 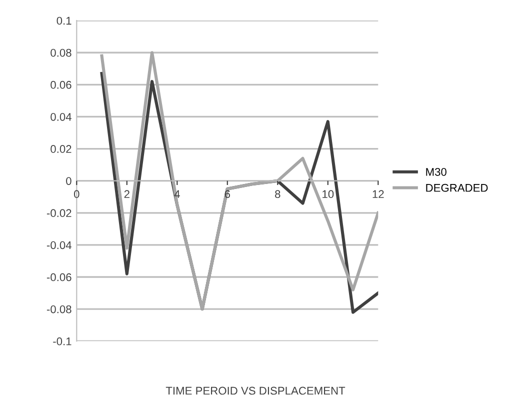 What do you see at coordinates (457, 188) in the screenshot?
I see `legend-label: DEGRADED` at bounding box center [457, 188].